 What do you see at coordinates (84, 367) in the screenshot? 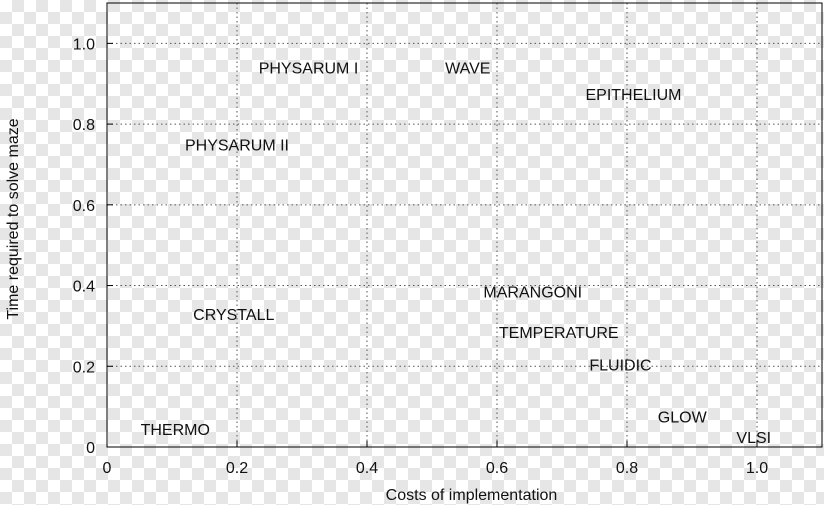
I see `y-tick-label: 0.2` at bounding box center [84, 367].